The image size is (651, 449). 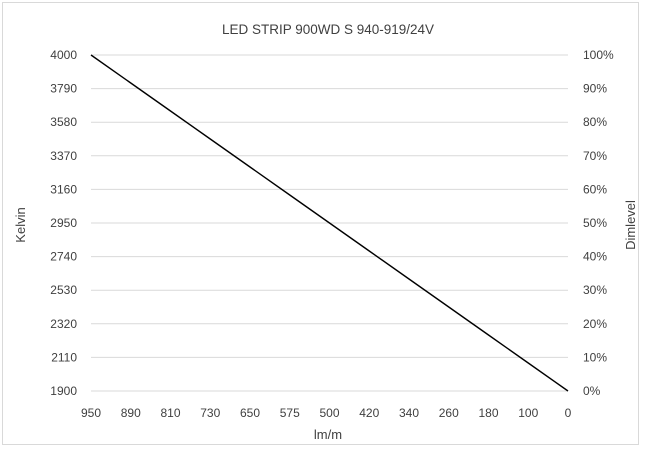 I want to click on y2-tick-label: 20%, so click(x=595, y=324).